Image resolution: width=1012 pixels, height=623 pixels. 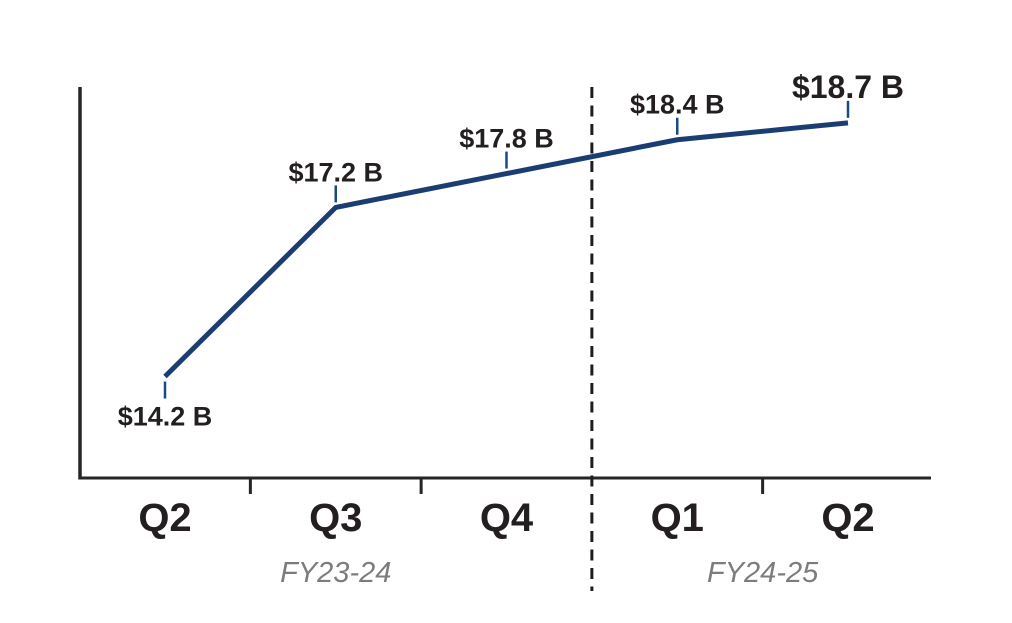 What do you see at coordinates (335, 573) in the screenshot?
I see `fiscal-year-label: FY23-24` at bounding box center [335, 573].